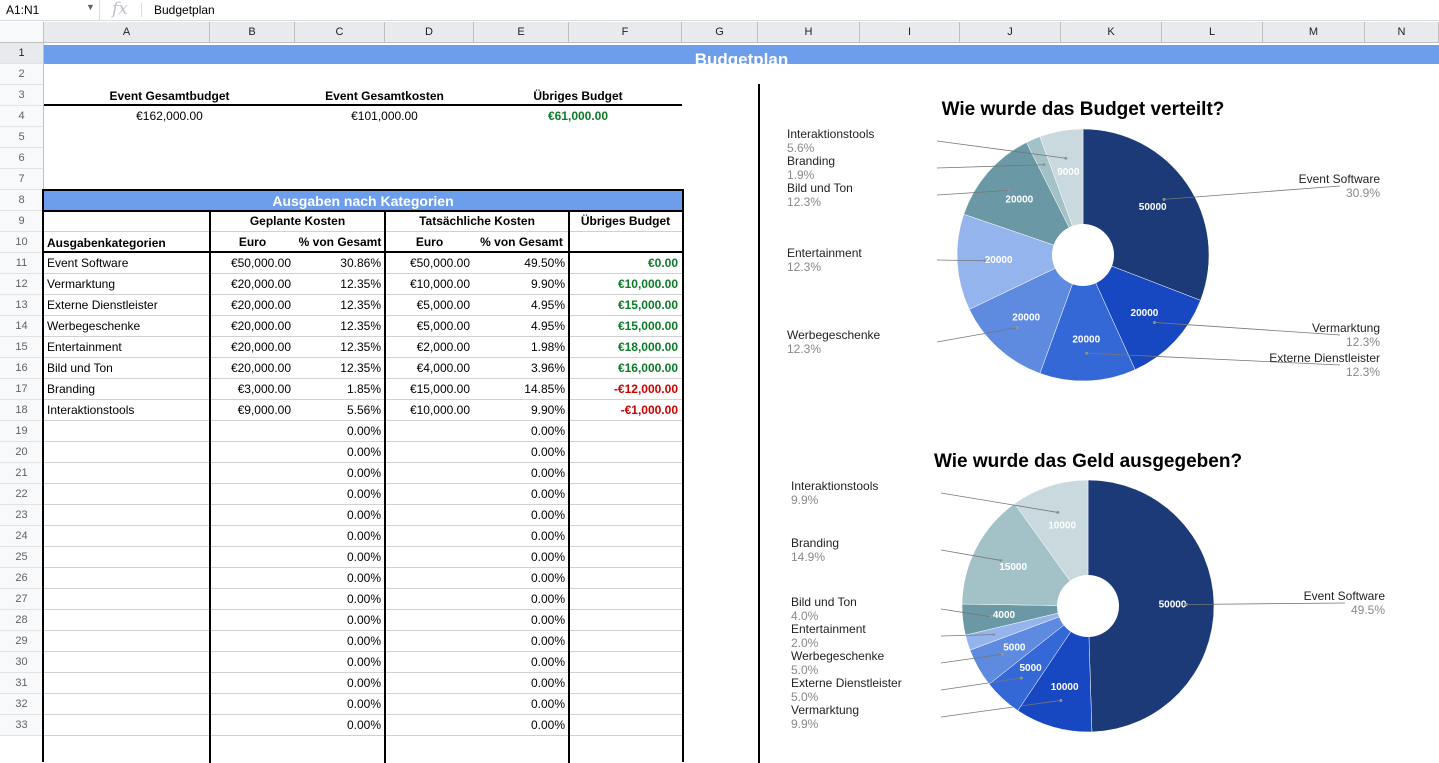 This screenshot has height=763, width=1439. I want to click on name-box: A1:N1 ▼, so click(50, 10).